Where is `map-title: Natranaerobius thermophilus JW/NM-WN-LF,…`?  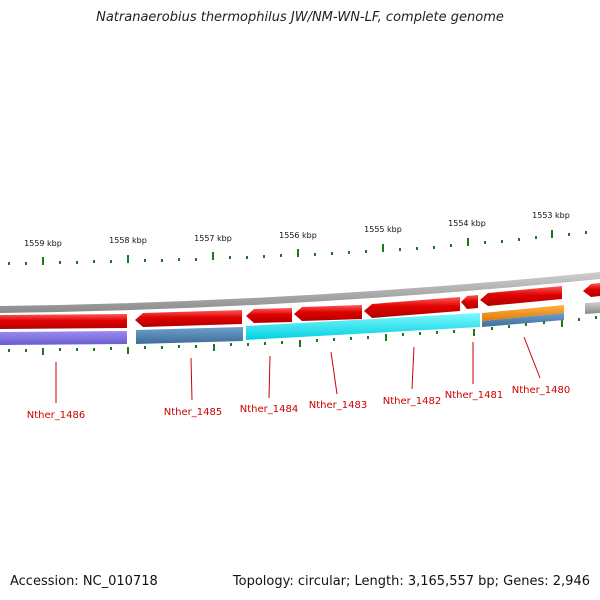 map-title: Natranaerobius thermophilus JW/NM-WN-LF,… is located at coordinates (300, 17).